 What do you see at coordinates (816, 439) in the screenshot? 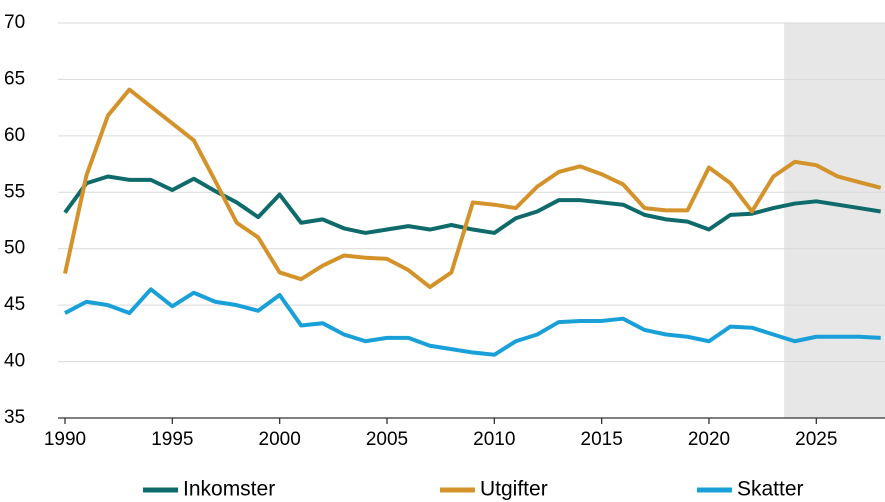
I see `x-tick-label: 2025` at bounding box center [816, 439].